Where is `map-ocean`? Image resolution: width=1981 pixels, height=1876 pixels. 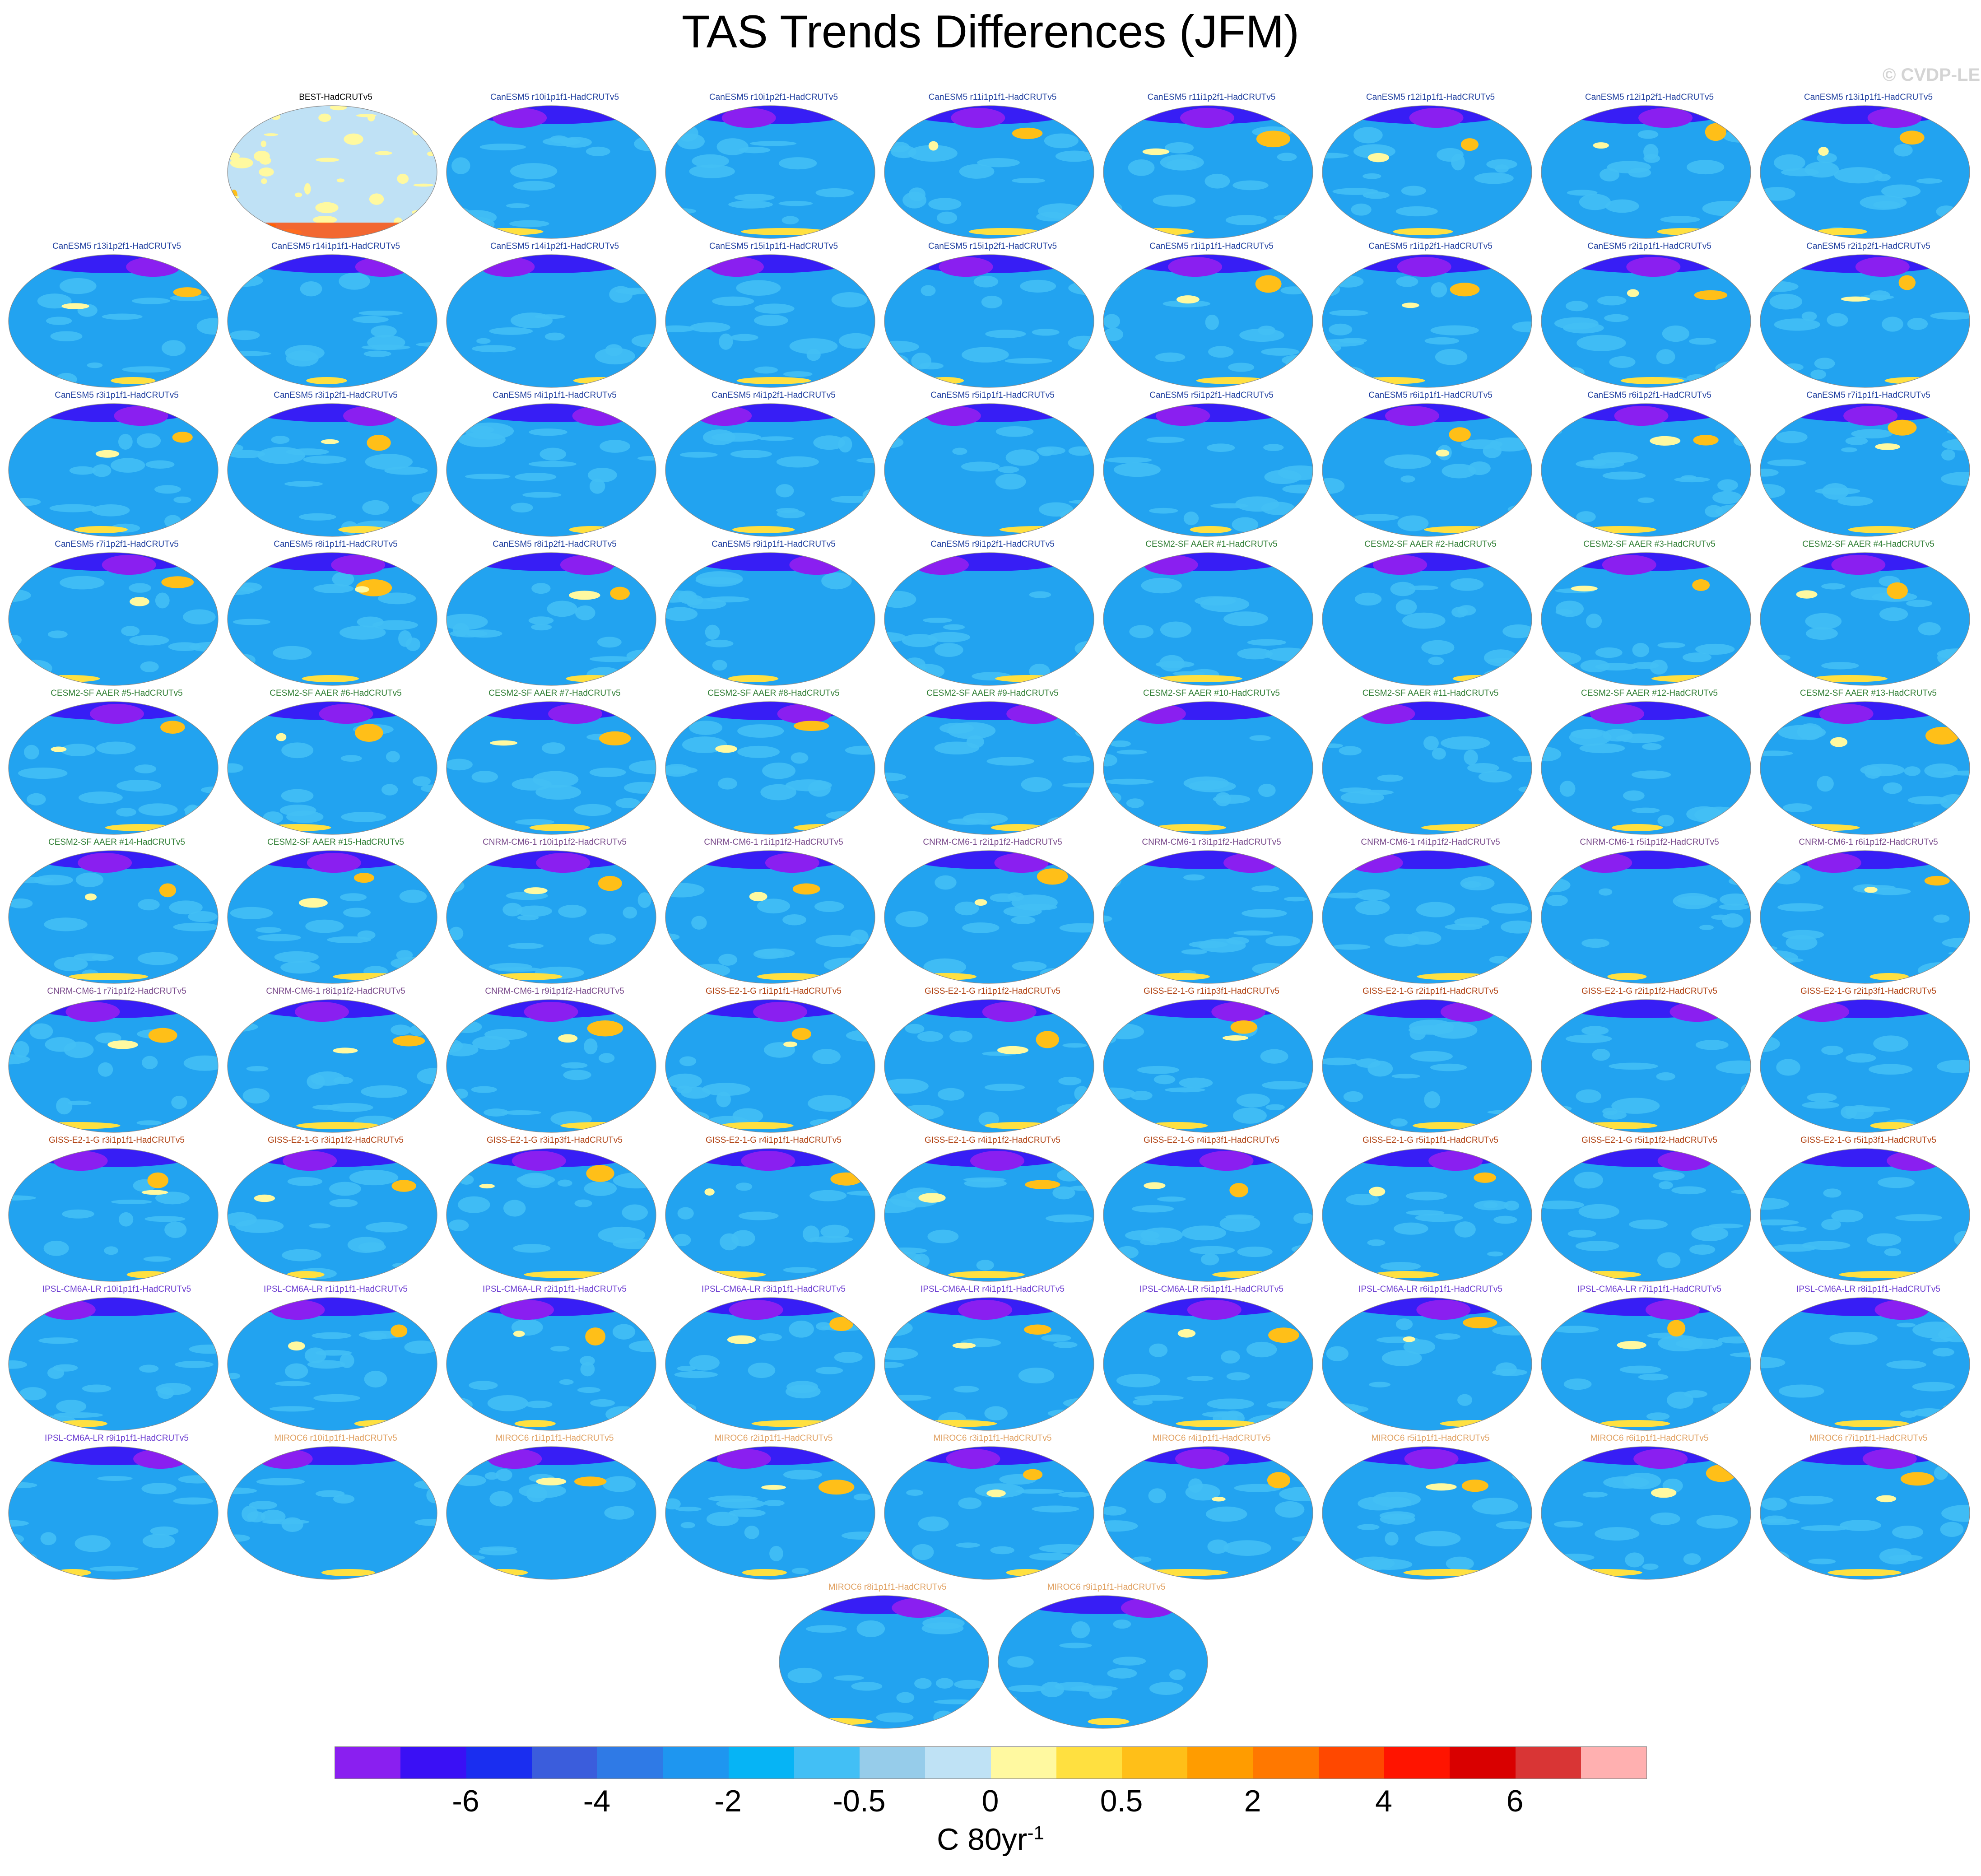
map-ocean is located at coordinates (989, 619).